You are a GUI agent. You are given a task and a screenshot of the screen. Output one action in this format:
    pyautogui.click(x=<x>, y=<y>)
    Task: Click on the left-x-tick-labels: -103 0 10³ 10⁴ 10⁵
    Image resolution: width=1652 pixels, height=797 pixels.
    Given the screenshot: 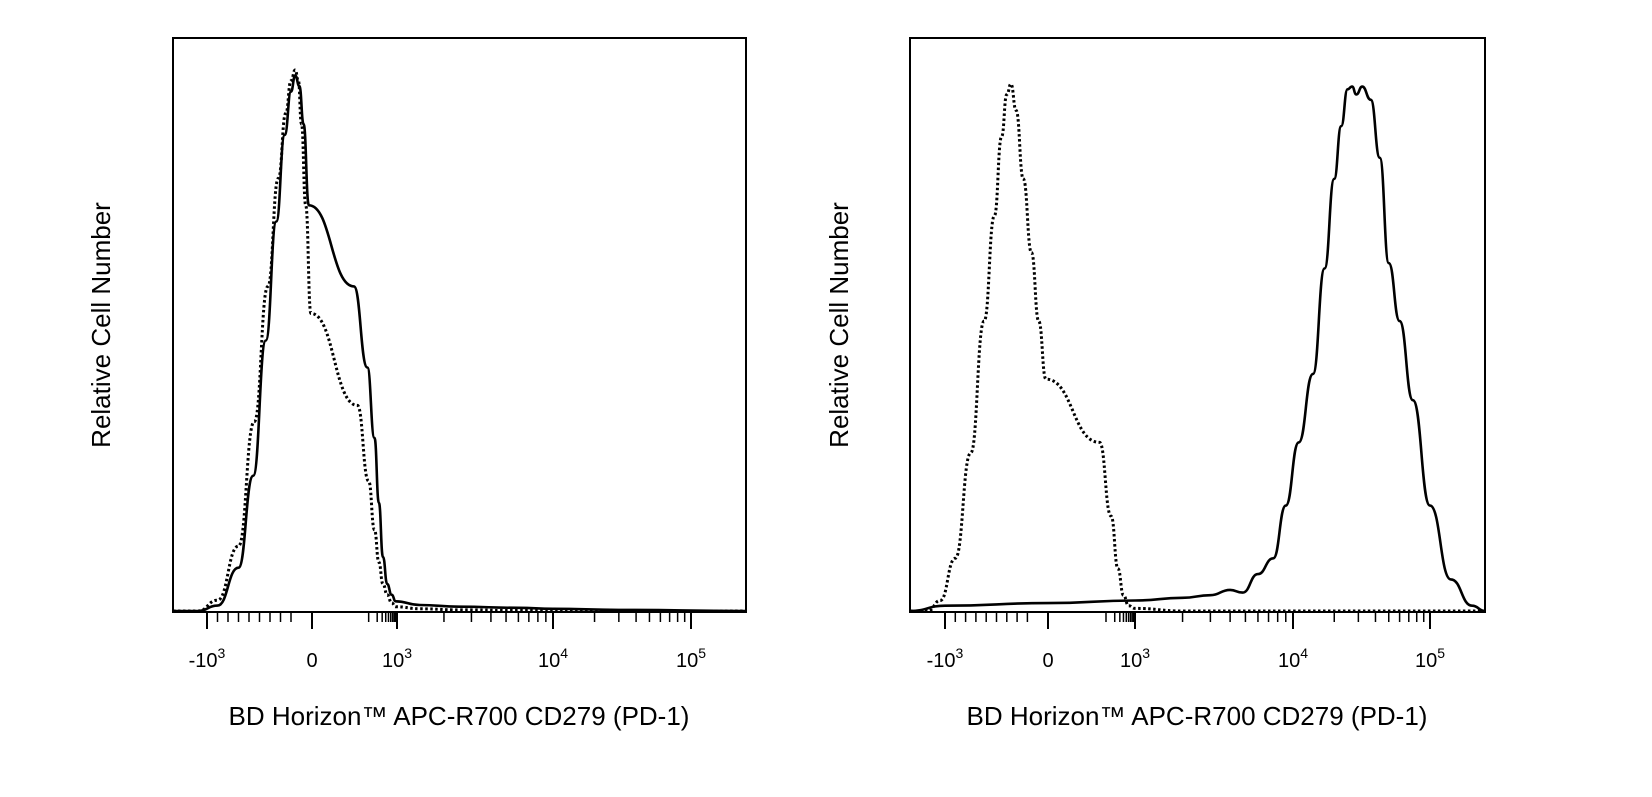 What is the action you would take?
    pyautogui.click(x=448, y=658)
    